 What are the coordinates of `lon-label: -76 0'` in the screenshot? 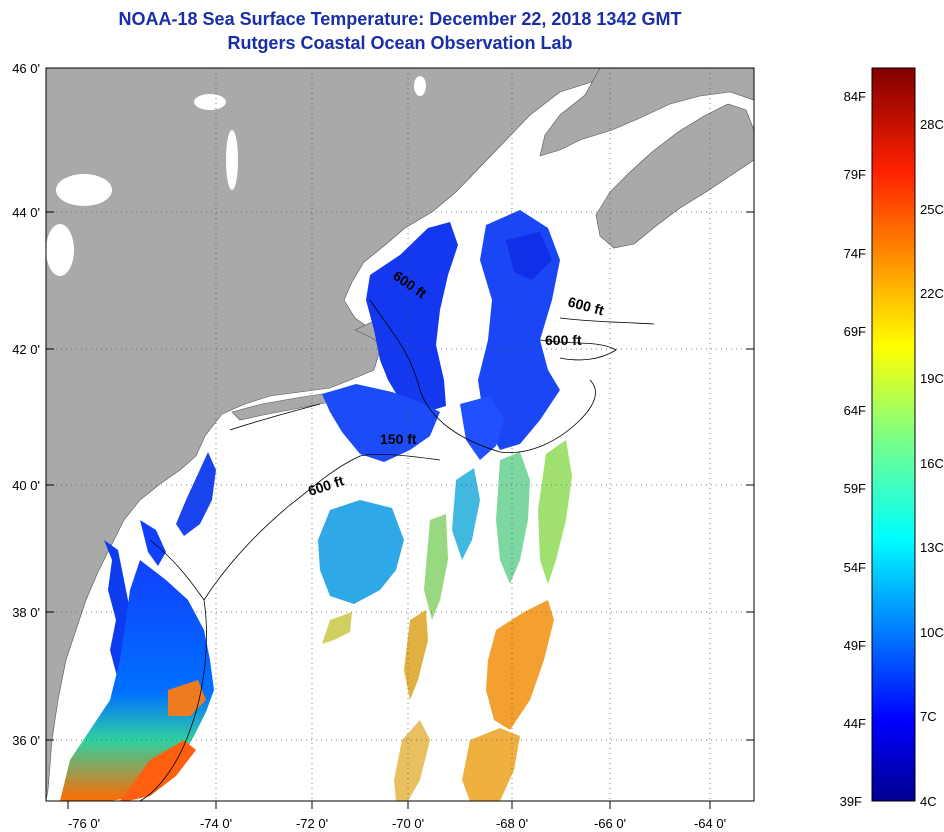 It's located at (84, 823).